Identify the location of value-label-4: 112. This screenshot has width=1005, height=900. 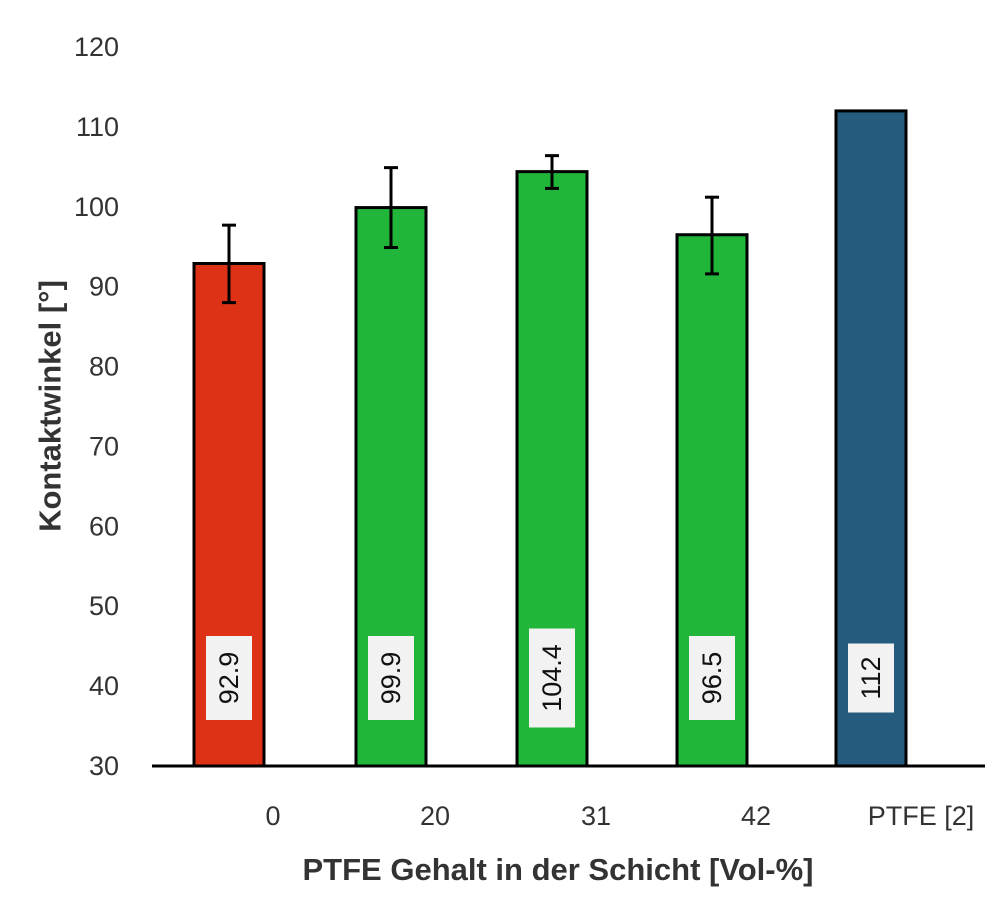
(871, 678).